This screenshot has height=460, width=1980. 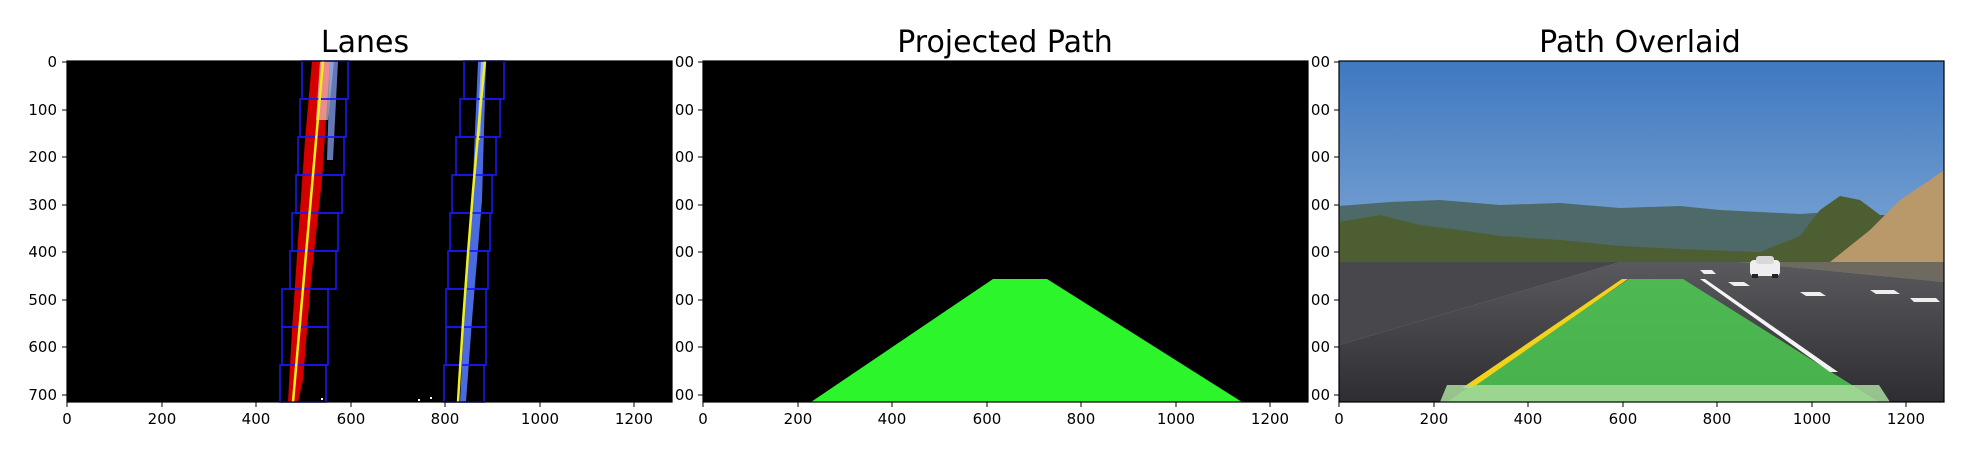 What do you see at coordinates (365, 42) in the screenshot?
I see `panel-title: Lanes` at bounding box center [365, 42].